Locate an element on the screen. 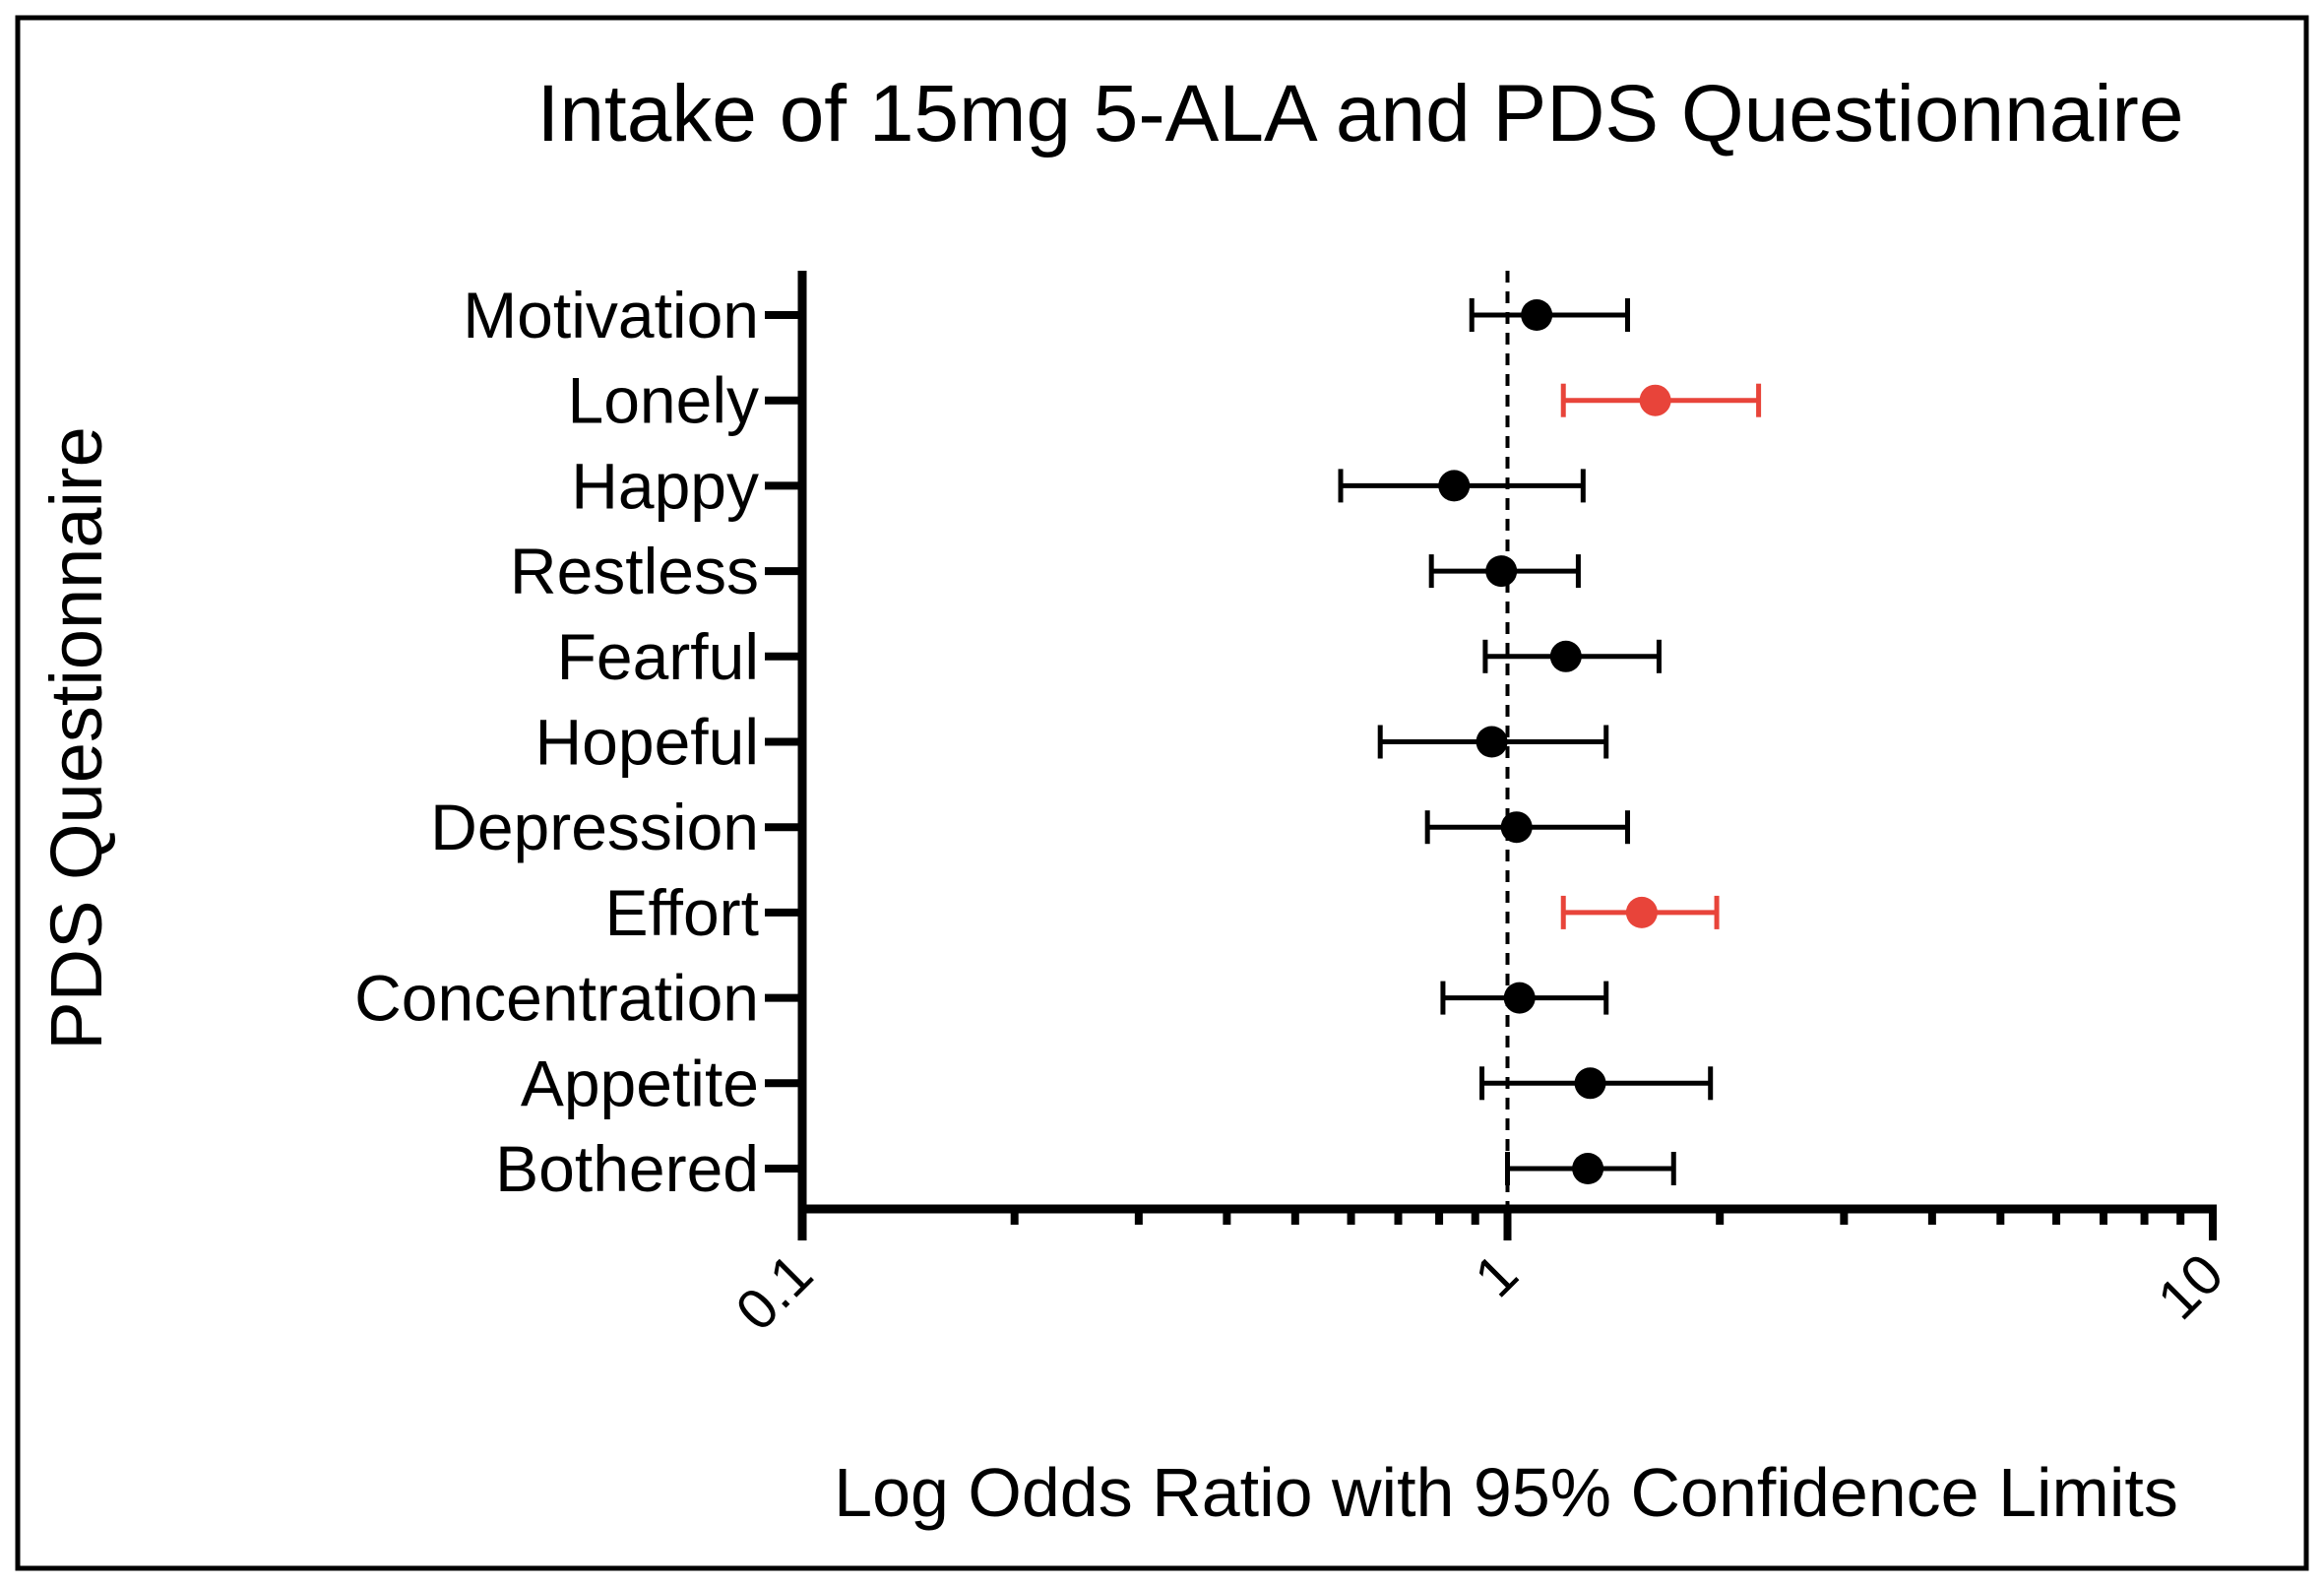 The width and height of the screenshot is (2324, 1586). x-tick-label: 10 is located at coordinates (2191, 1286).